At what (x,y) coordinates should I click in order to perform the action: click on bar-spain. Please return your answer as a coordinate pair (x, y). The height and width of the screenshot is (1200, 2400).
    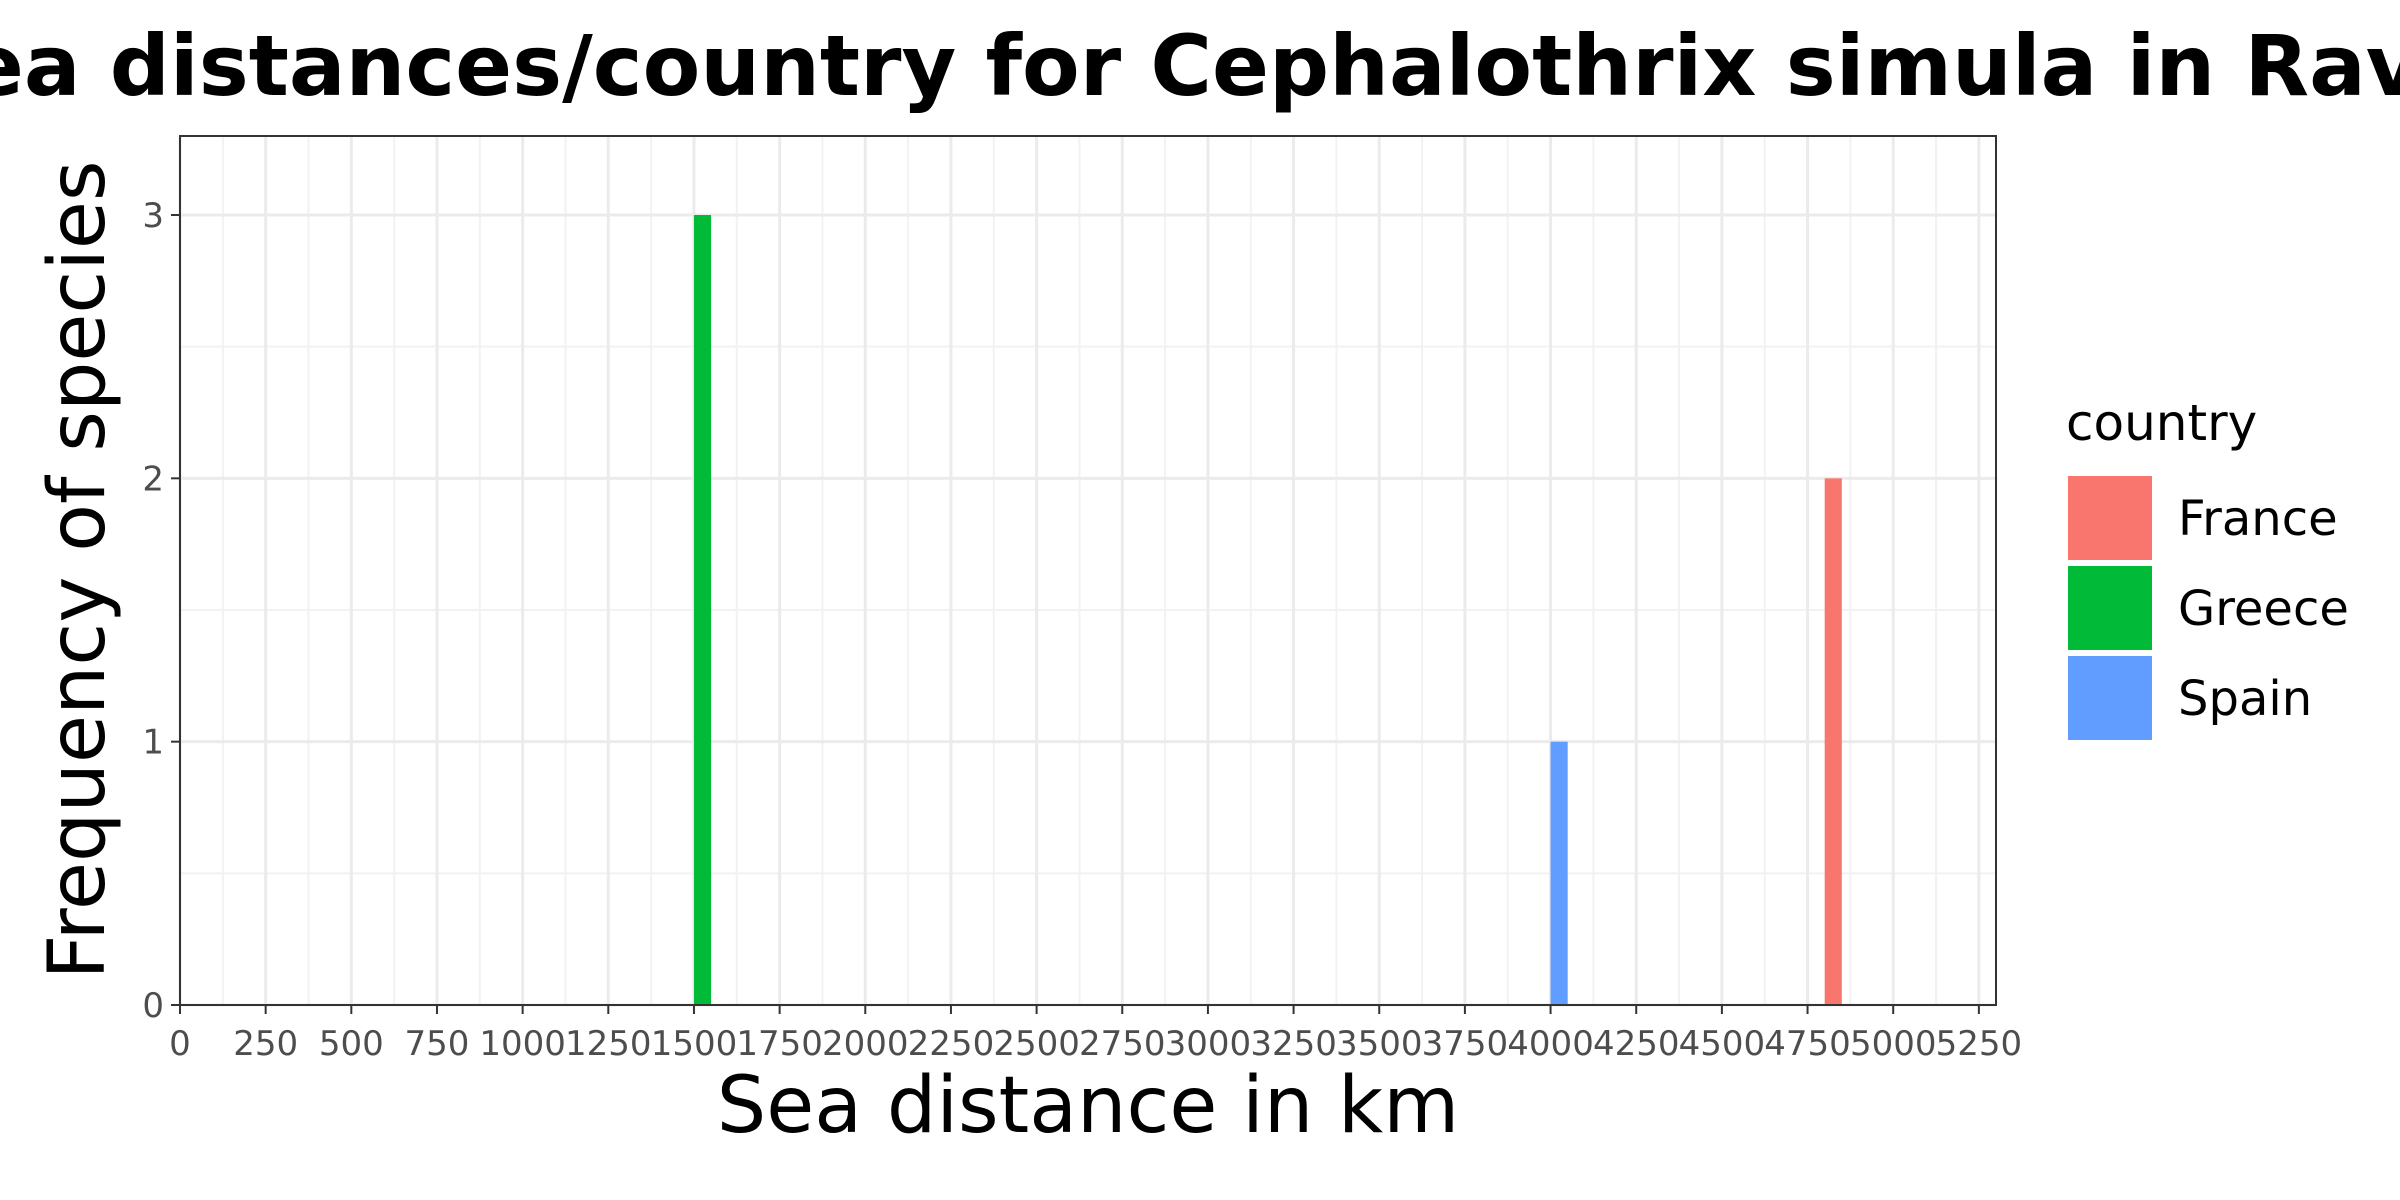
    Looking at the image, I should click on (1559, 873).